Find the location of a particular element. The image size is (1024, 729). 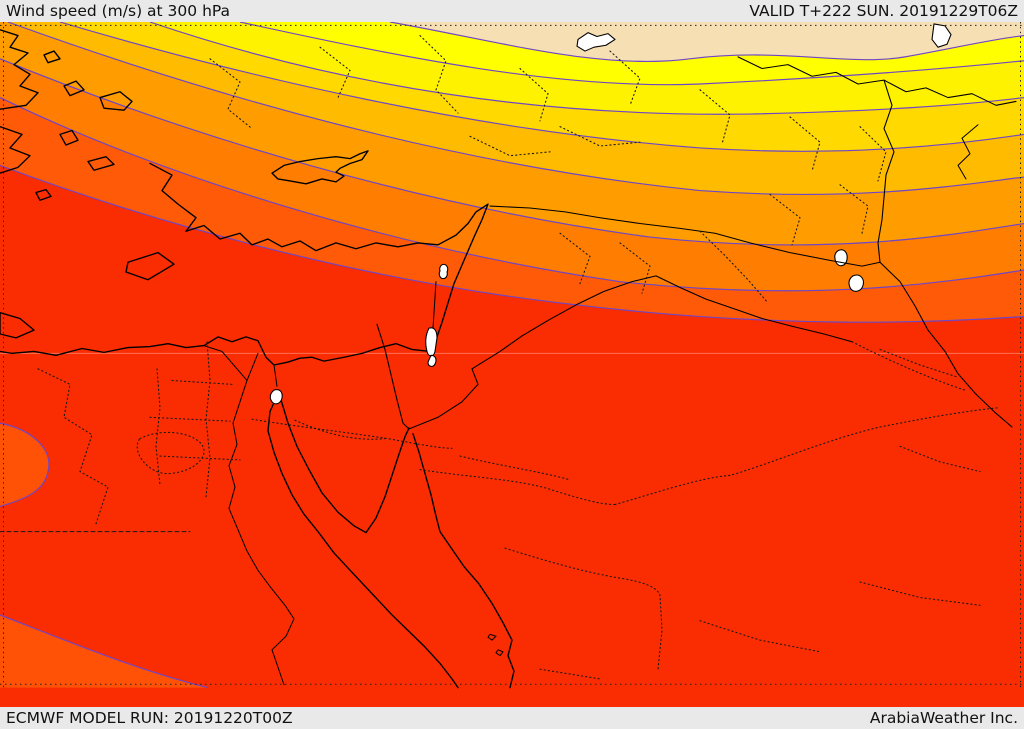

dead-sea is located at coordinates (431, 347).